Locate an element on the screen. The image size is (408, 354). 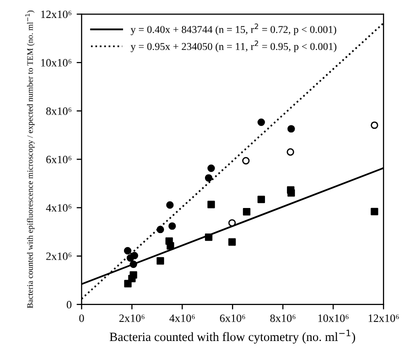
x-tick-label: 10x10⁶ is located at coordinates (333, 318).